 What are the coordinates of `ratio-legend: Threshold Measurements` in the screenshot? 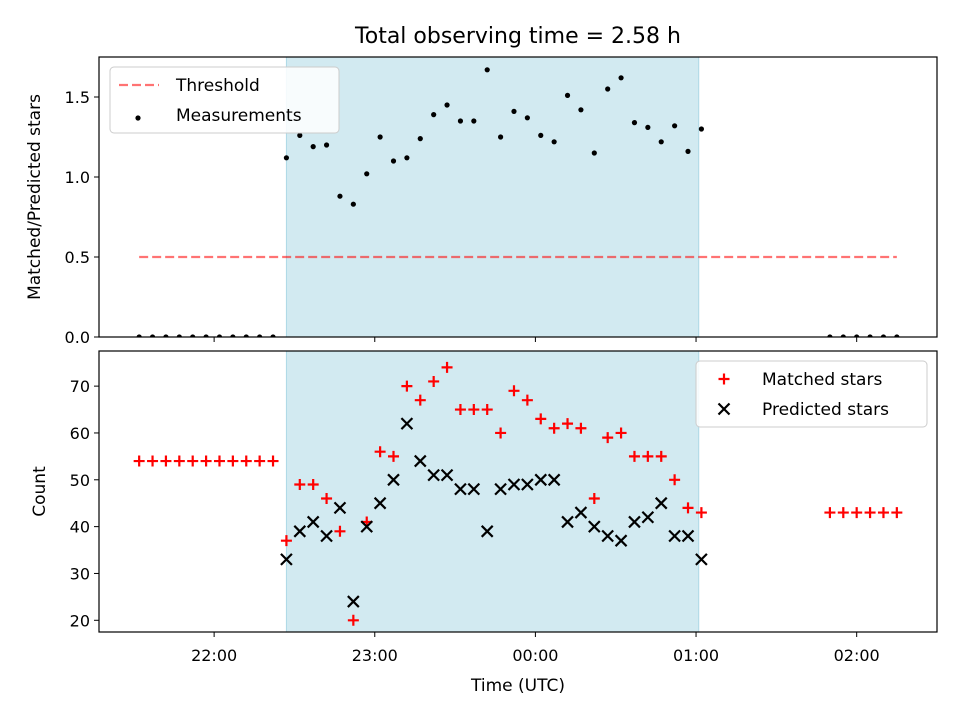 It's located at (224, 100).